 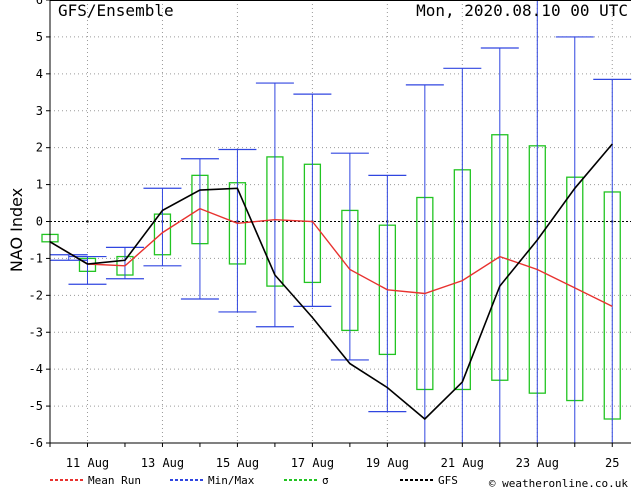 What do you see at coordinates (522, 10) in the screenshot?
I see `chart-date-label: Mon, 2020.08.10 00 UTC` at bounding box center [522, 10].